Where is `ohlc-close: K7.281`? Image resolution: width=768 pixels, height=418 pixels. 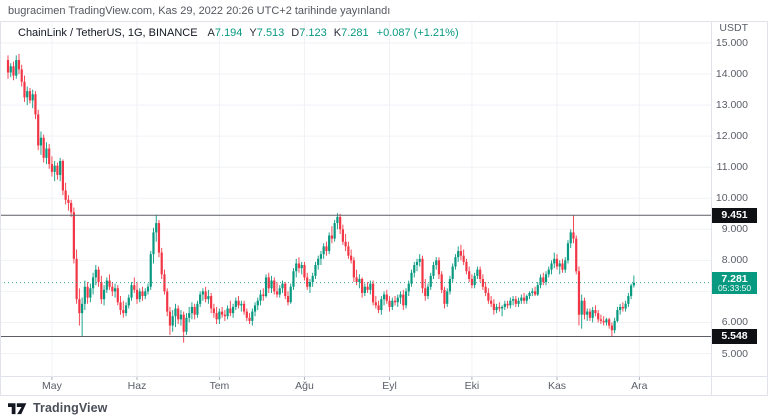
ohlc-close: K7.281 is located at coordinates (351, 33).